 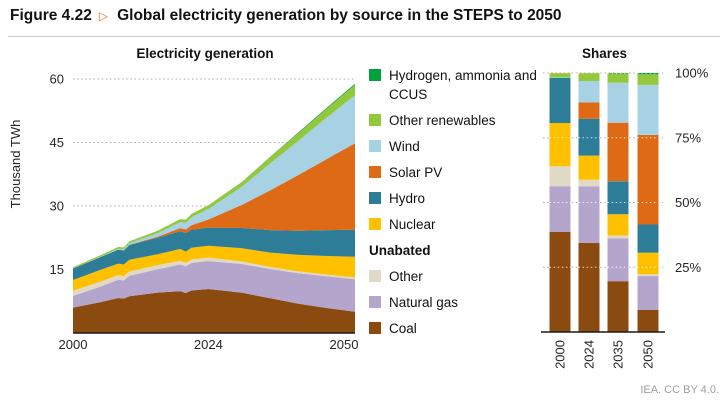 What do you see at coordinates (648, 238) in the screenshot?
I see `bar-segment-2050-hydro` at bounding box center [648, 238].